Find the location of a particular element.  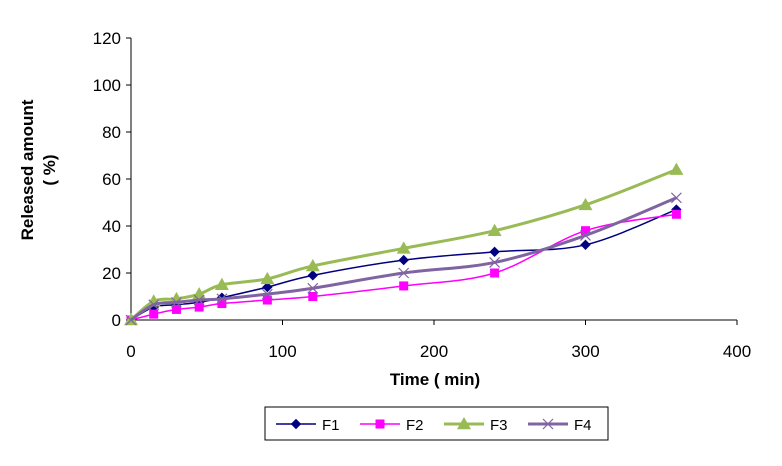

y-tick-label: 60 is located at coordinates (111, 179).